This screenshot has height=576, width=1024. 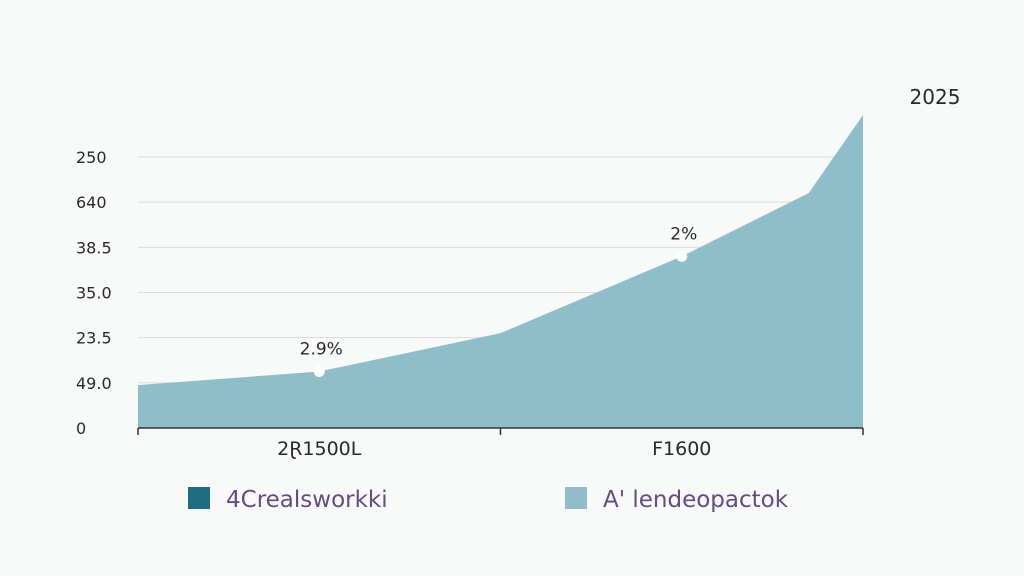 I want to click on x-axis, so click(x=500, y=431).